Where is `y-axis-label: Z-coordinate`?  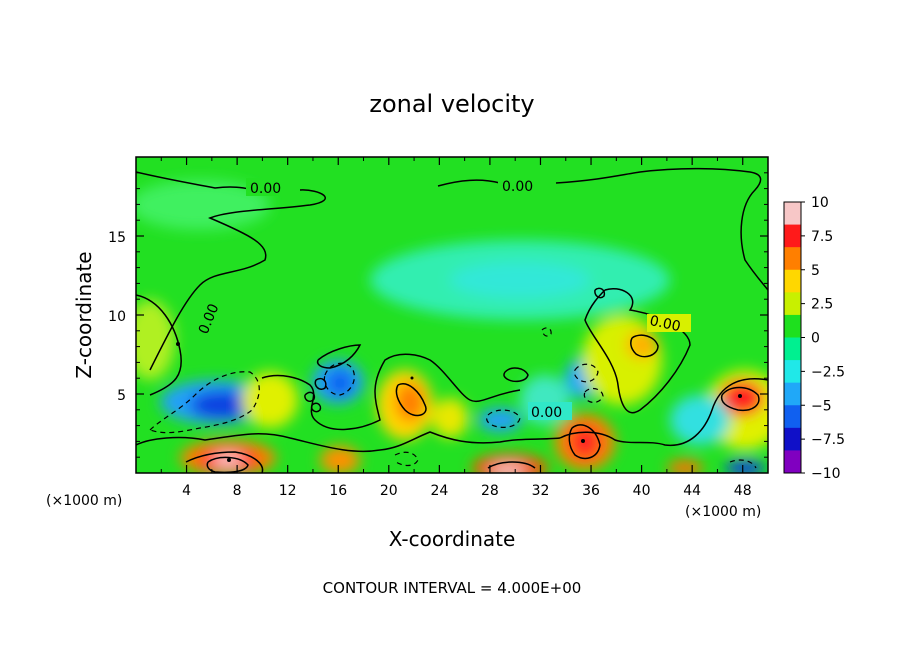
y-axis-label: Z-coordinate is located at coordinates (84, 314).